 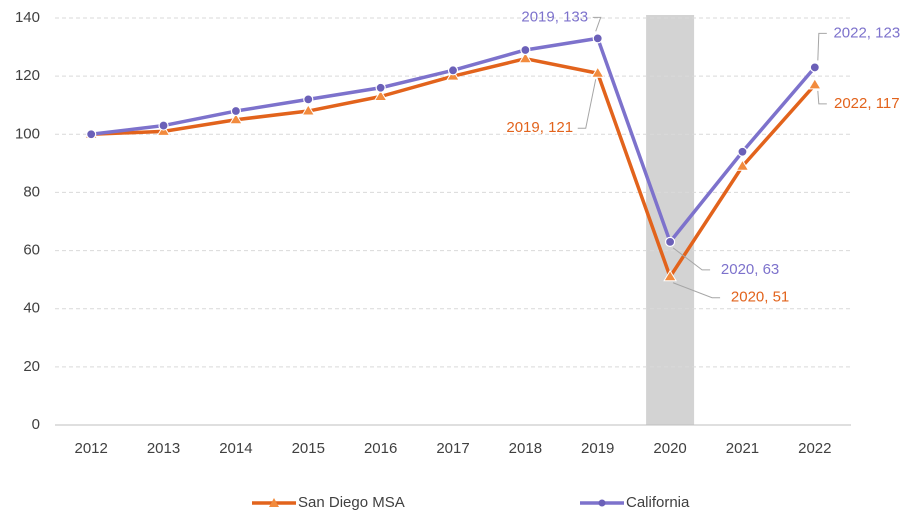 What do you see at coordinates (760, 297) in the screenshot?
I see `data-label: 2020, 51` at bounding box center [760, 297].